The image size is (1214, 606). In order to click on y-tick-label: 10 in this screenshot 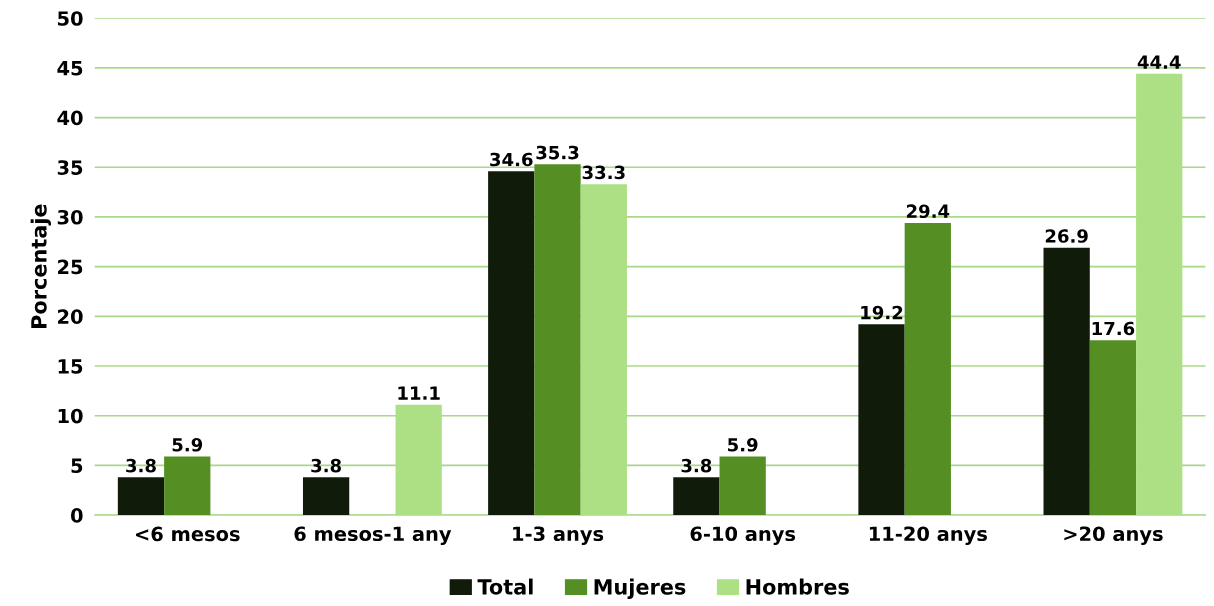, I will do `click(70, 416)`.